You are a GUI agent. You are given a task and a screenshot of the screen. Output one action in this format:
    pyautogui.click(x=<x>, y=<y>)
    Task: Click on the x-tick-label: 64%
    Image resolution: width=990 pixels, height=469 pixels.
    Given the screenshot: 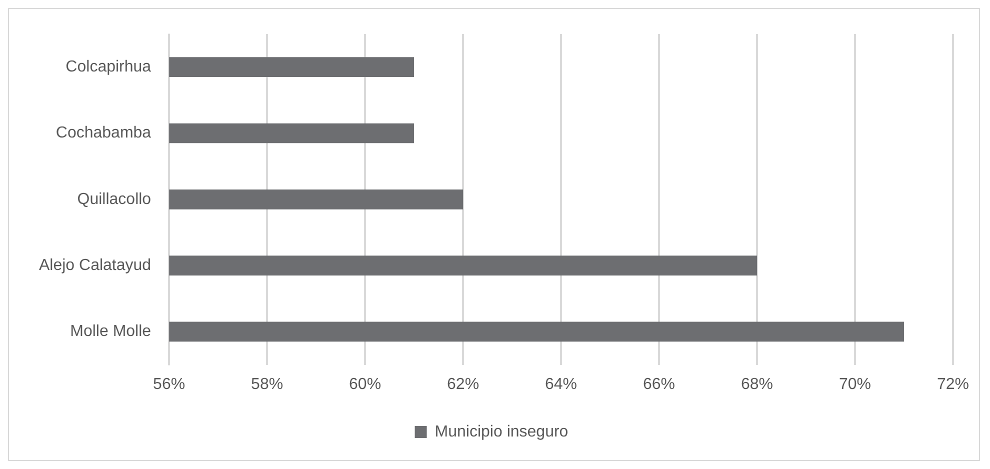 What is the action you would take?
    pyautogui.click(x=561, y=384)
    